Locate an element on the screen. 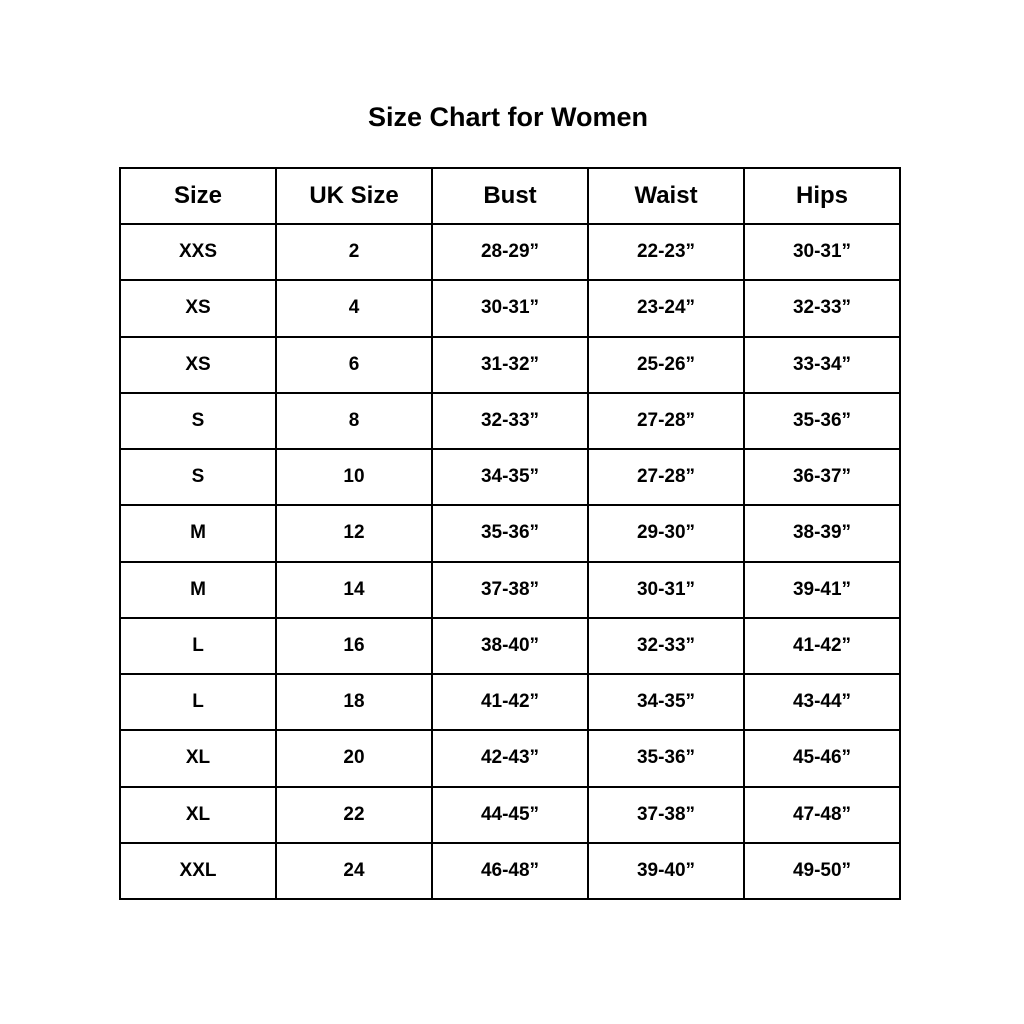 Image resolution: width=1024 pixels, height=1024 pixels. table-cell: 33-34” is located at coordinates (822, 364).